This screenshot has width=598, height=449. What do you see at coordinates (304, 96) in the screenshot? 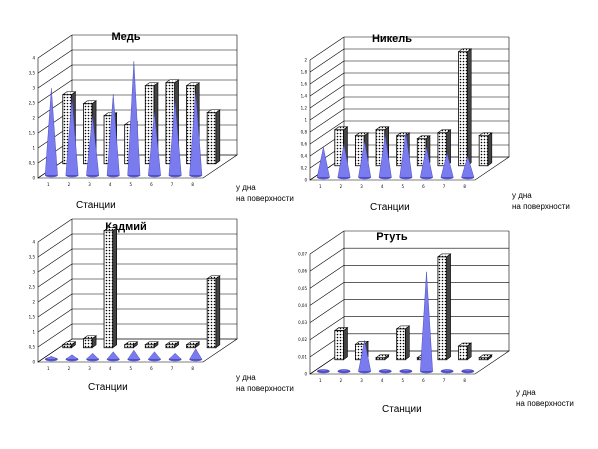
I see `y-tick-label: 1,4` at bounding box center [304, 96].